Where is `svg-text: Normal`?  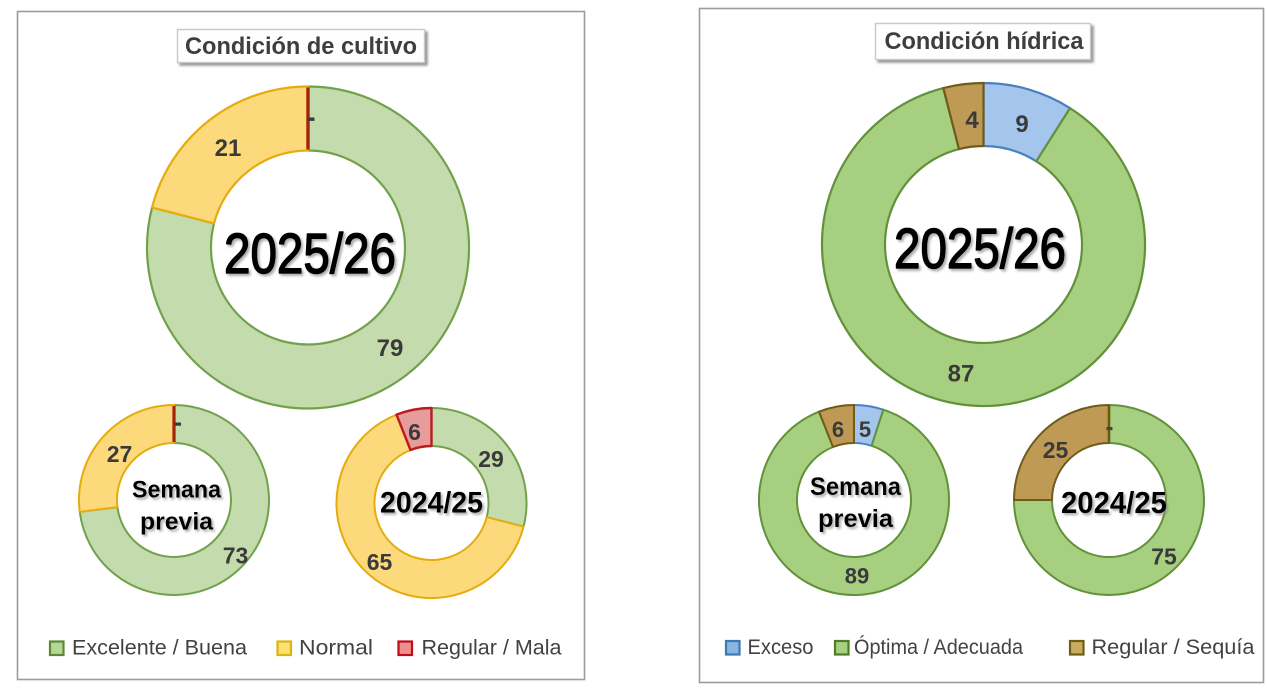 svg-text: Normal is located at coordinates (336, 648).